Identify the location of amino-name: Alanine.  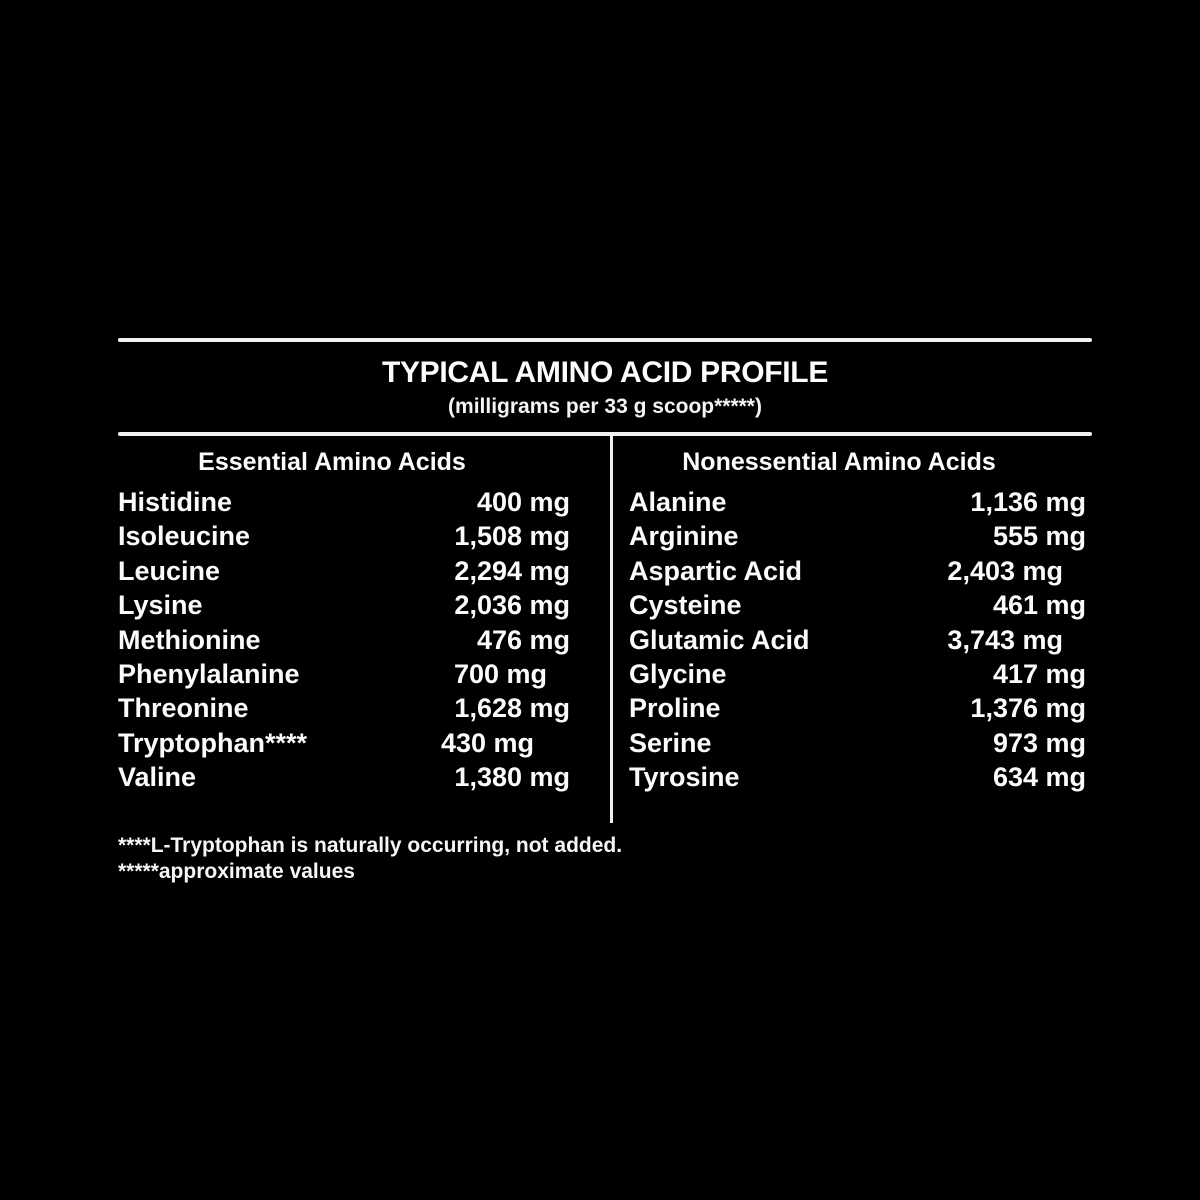
(678, 502).